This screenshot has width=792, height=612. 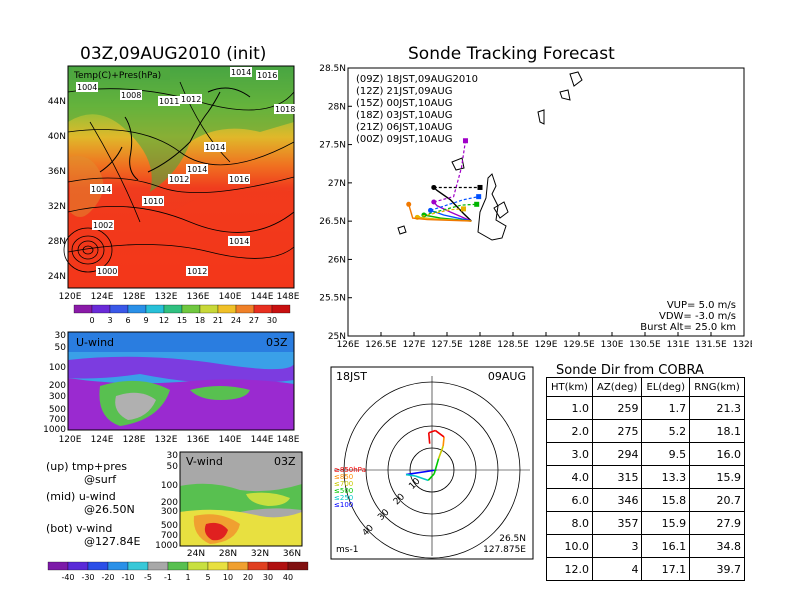 What do you see at coordinates (196, 554) in the screenshot?
I see `lat-tick: 24N` at bounding box center [196, 554].